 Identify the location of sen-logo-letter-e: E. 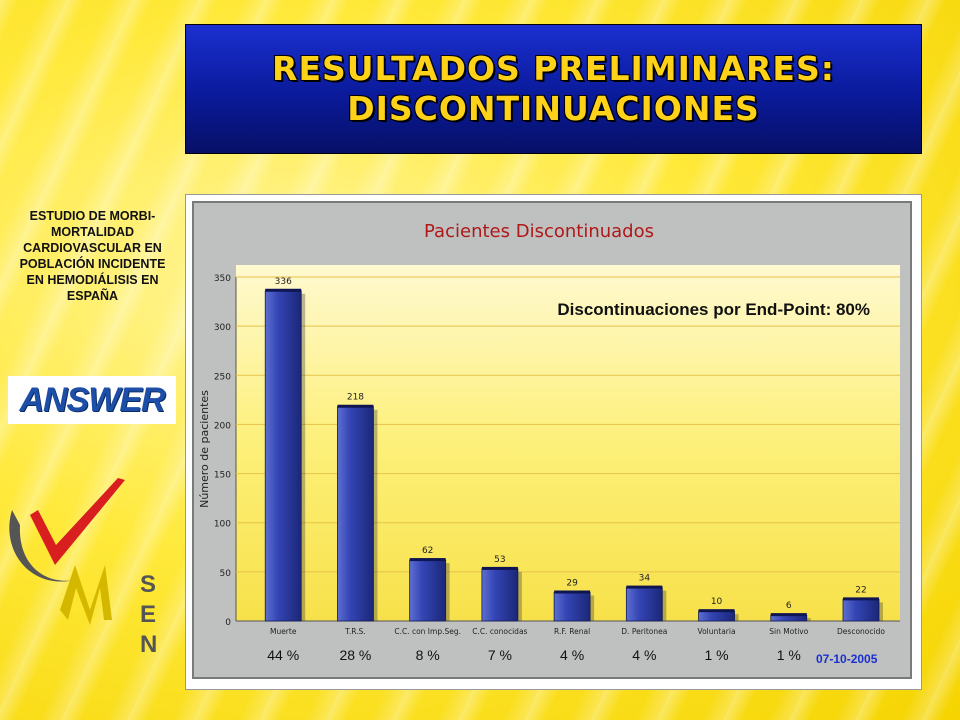
(148, 614).